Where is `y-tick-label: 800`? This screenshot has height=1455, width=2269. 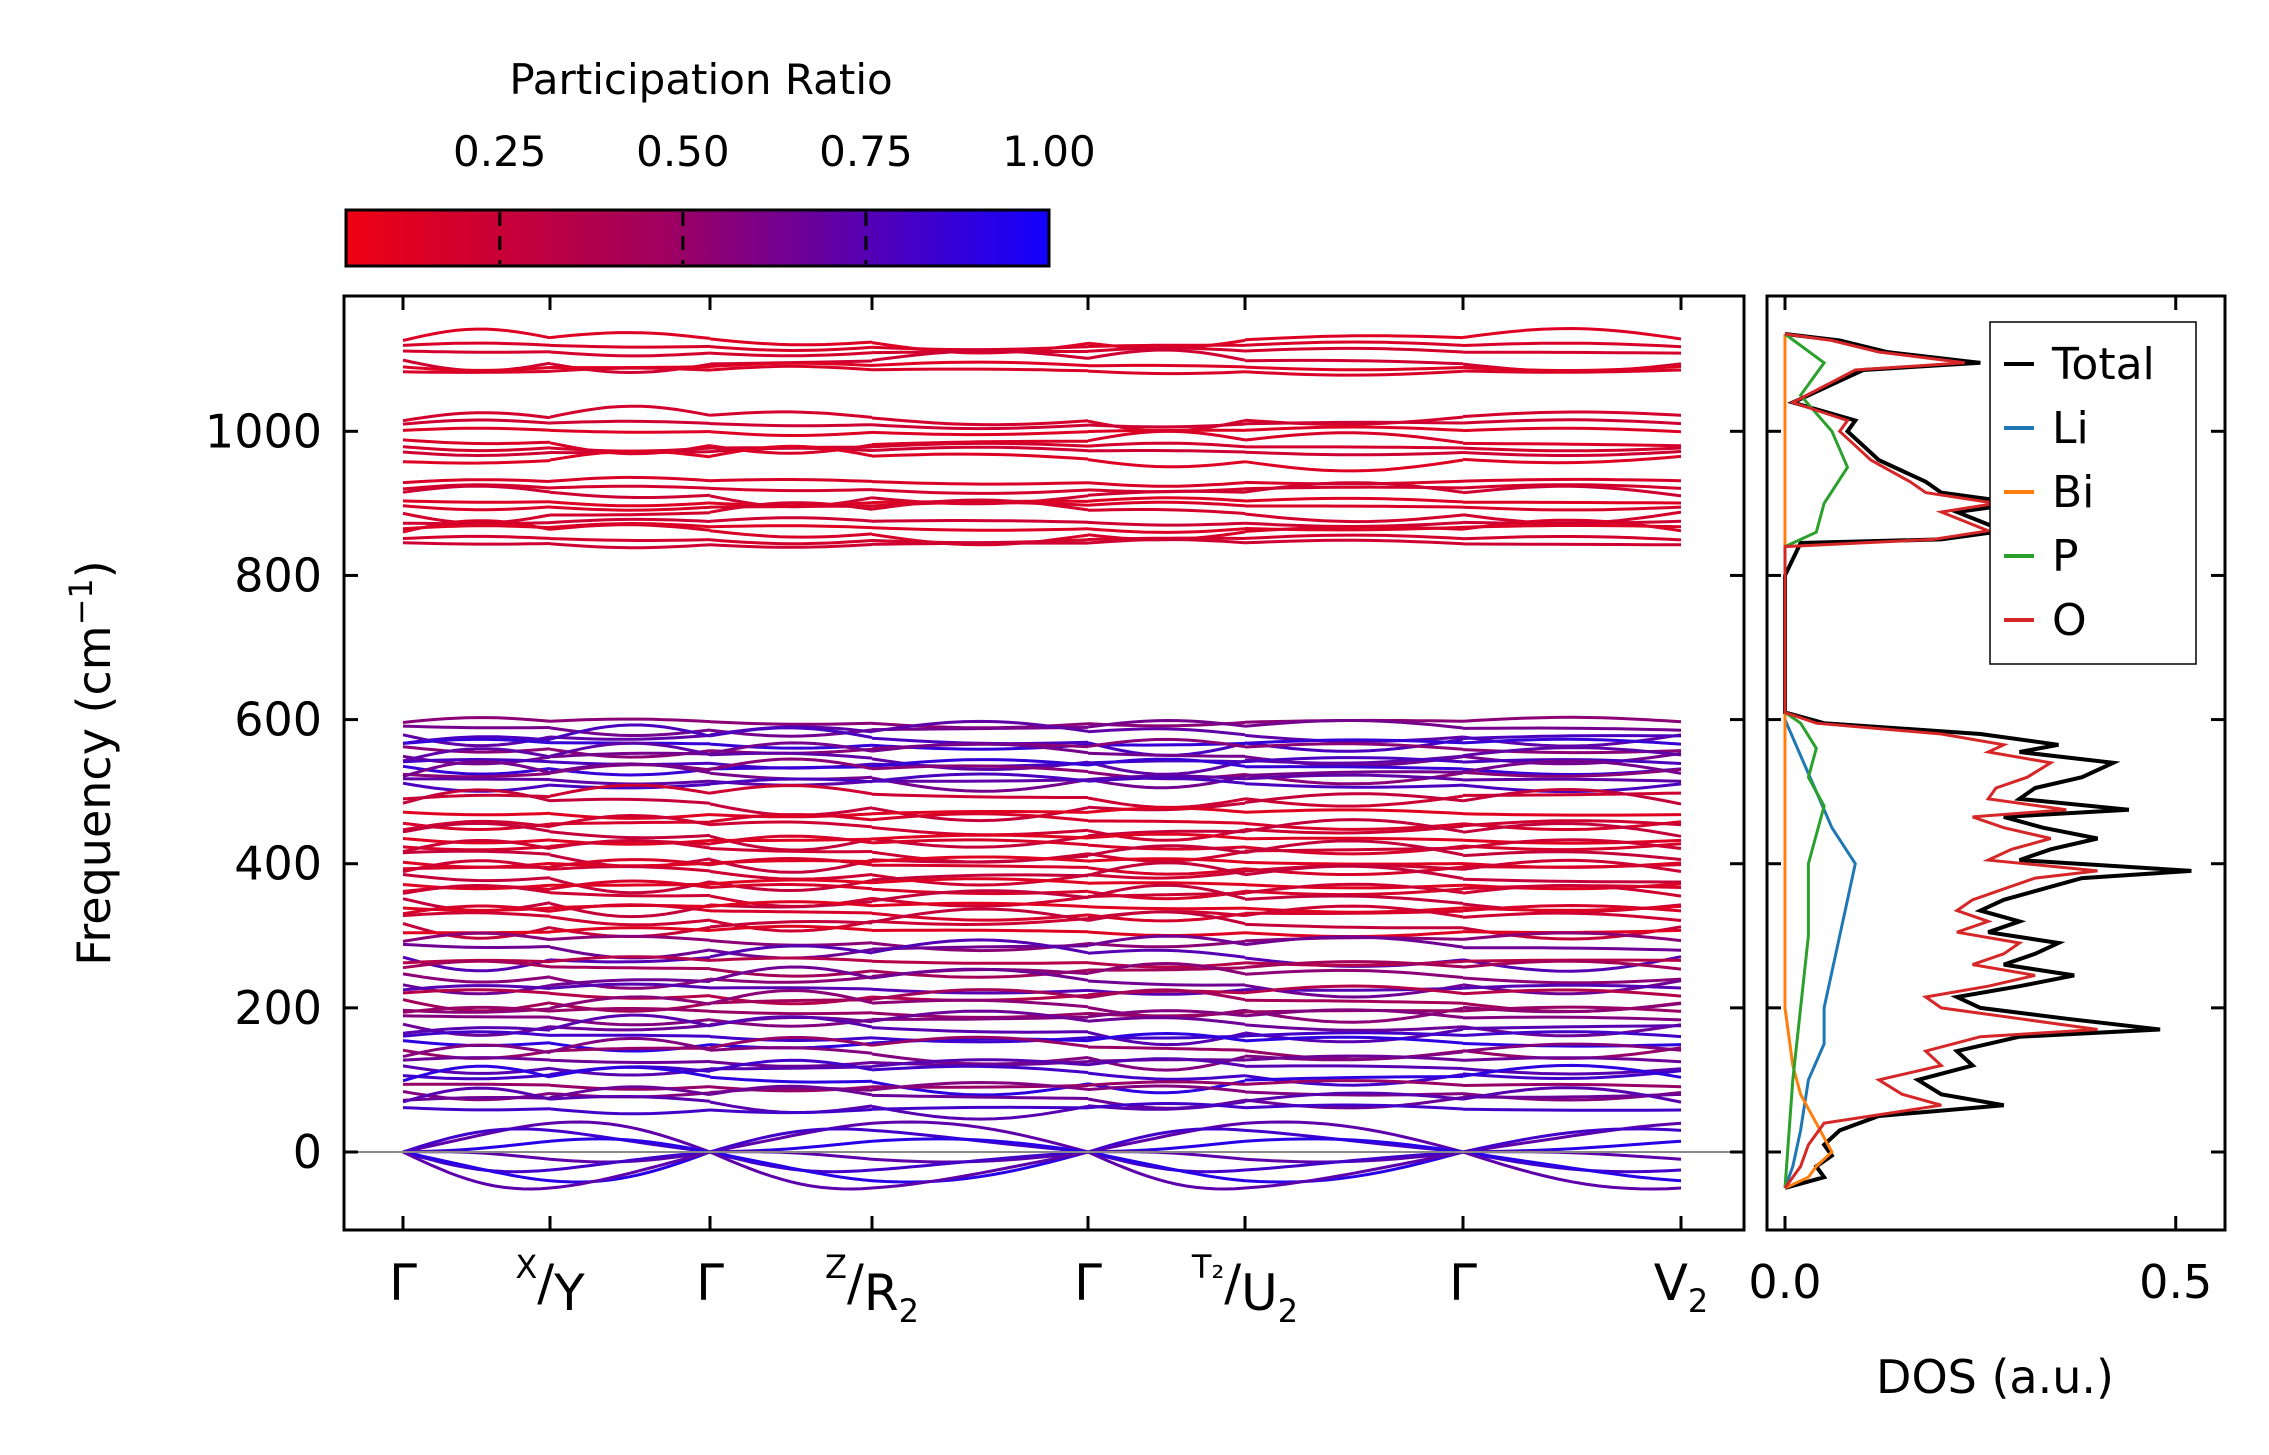
y-tick-label: 800 is located at coordinates (278, 575).